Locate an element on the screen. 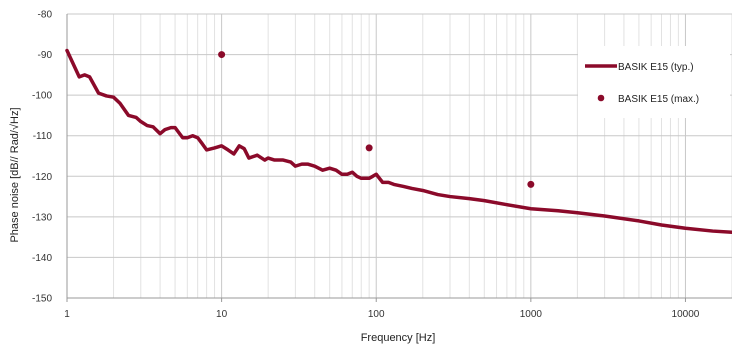  legend: BASIK E15 (typ.) BASIK E15 (max.) is located at coordinates (654, 82).